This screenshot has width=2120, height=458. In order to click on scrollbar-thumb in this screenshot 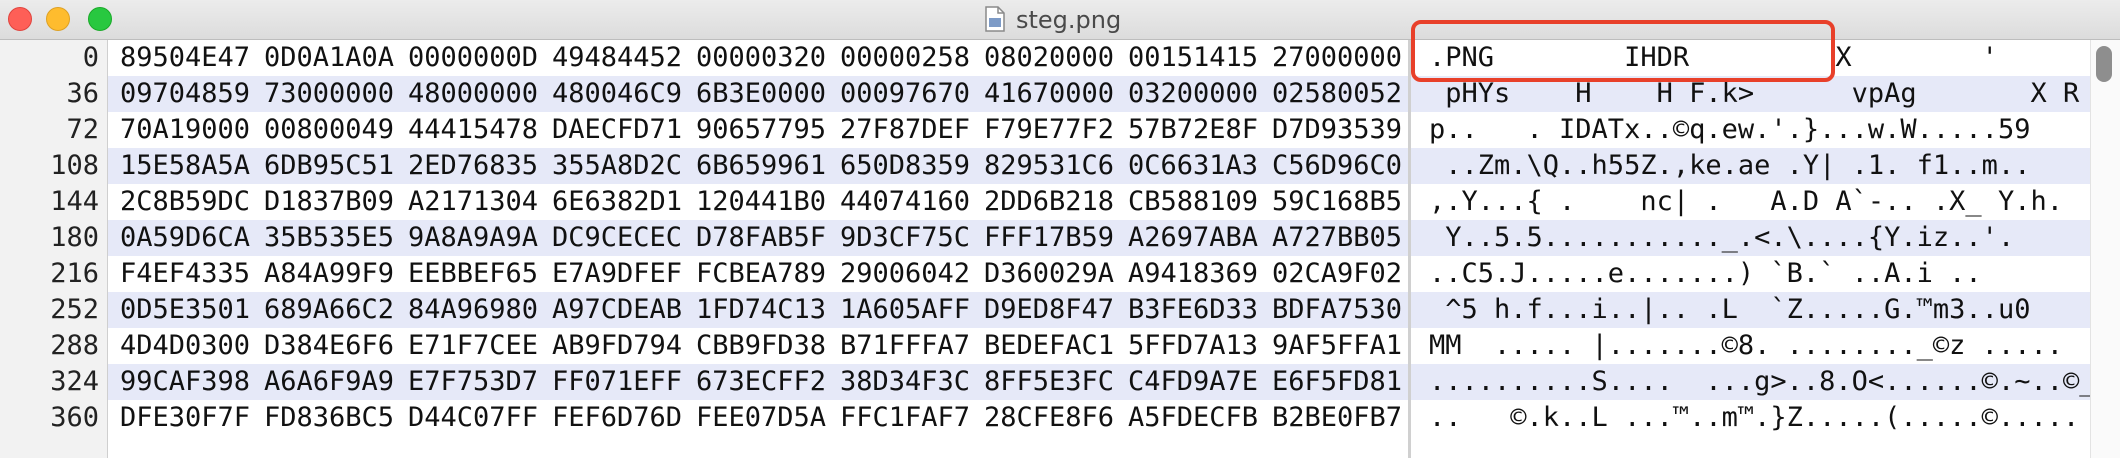, I will do `click(2104, 64)`.